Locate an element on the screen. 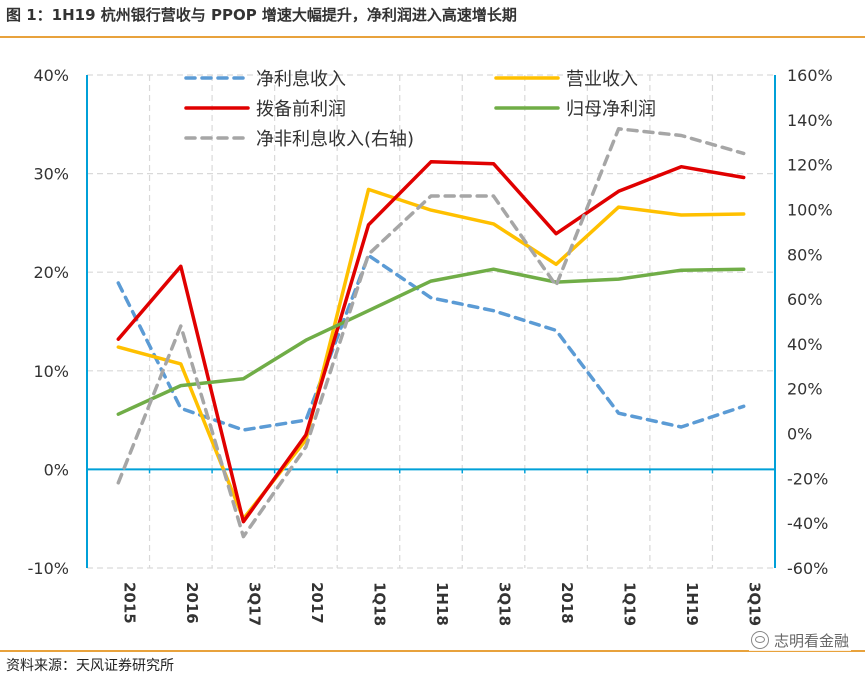  x-tick-label: 3Q19 is located at coordinates (755, 604).